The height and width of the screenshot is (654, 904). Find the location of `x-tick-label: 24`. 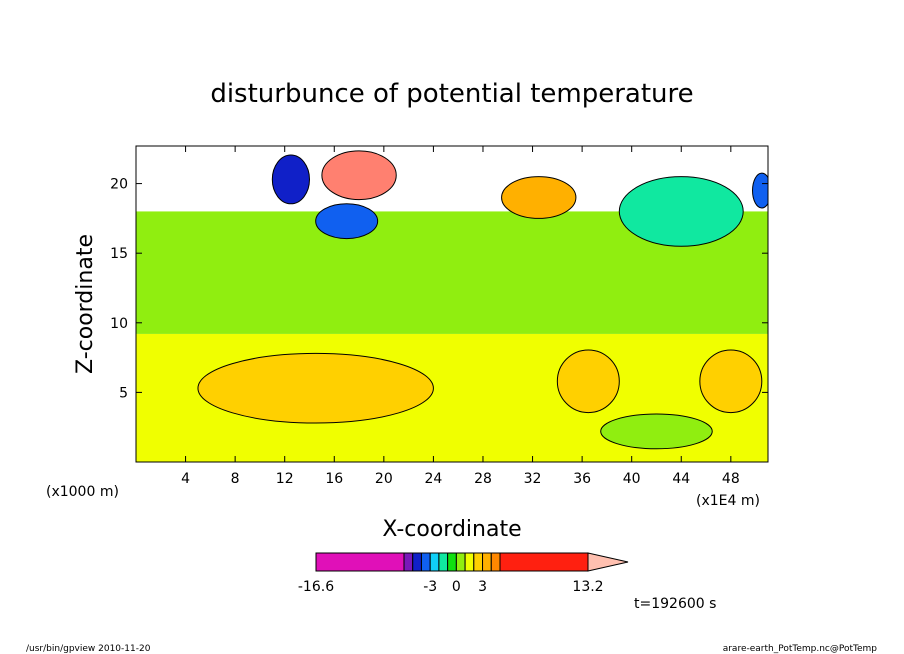

x-tick-label: 24 is located at coordinates (433, 479).